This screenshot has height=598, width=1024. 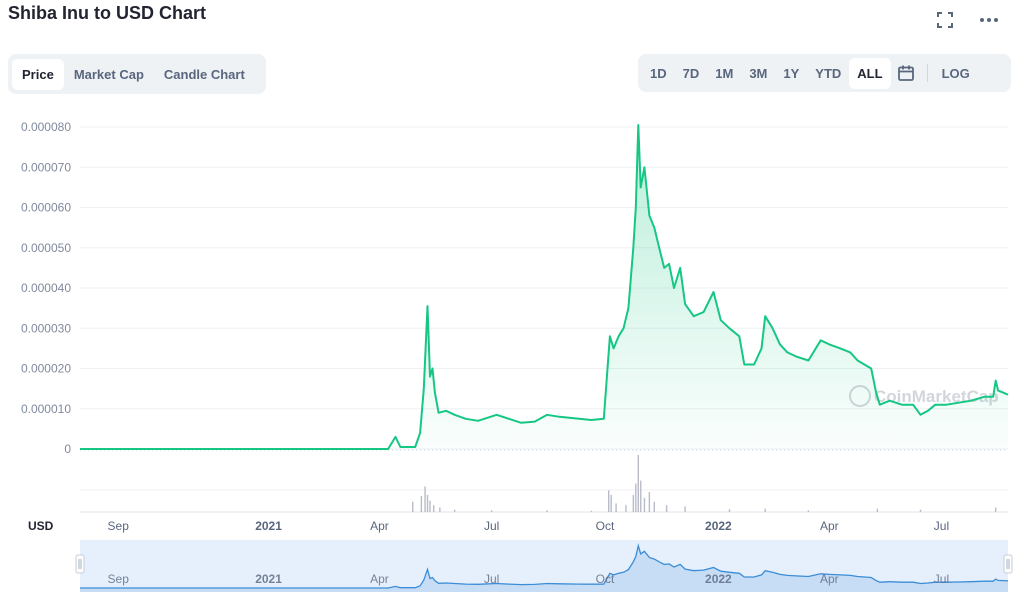 What do you see at coordinates (860, 396) in the screenshot?
I see `watermark-logo-icon` at bounding box center [860, 396].